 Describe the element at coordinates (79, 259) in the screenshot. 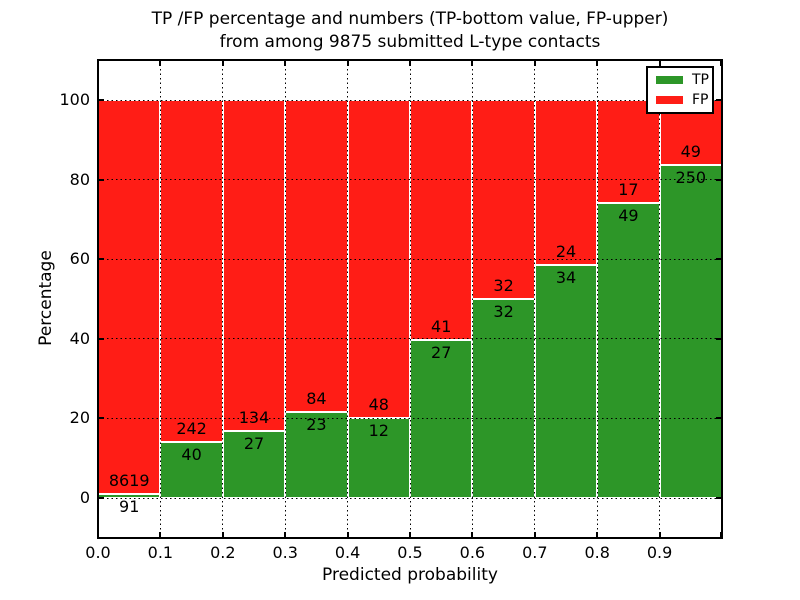

I see `y-tick-label: 60` at that location.